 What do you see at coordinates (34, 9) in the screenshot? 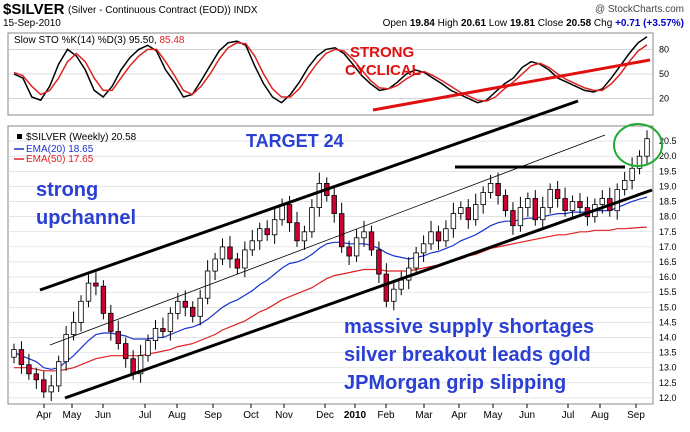
I see `symbol-title: $SILVER` at bounding box center [34, 9].